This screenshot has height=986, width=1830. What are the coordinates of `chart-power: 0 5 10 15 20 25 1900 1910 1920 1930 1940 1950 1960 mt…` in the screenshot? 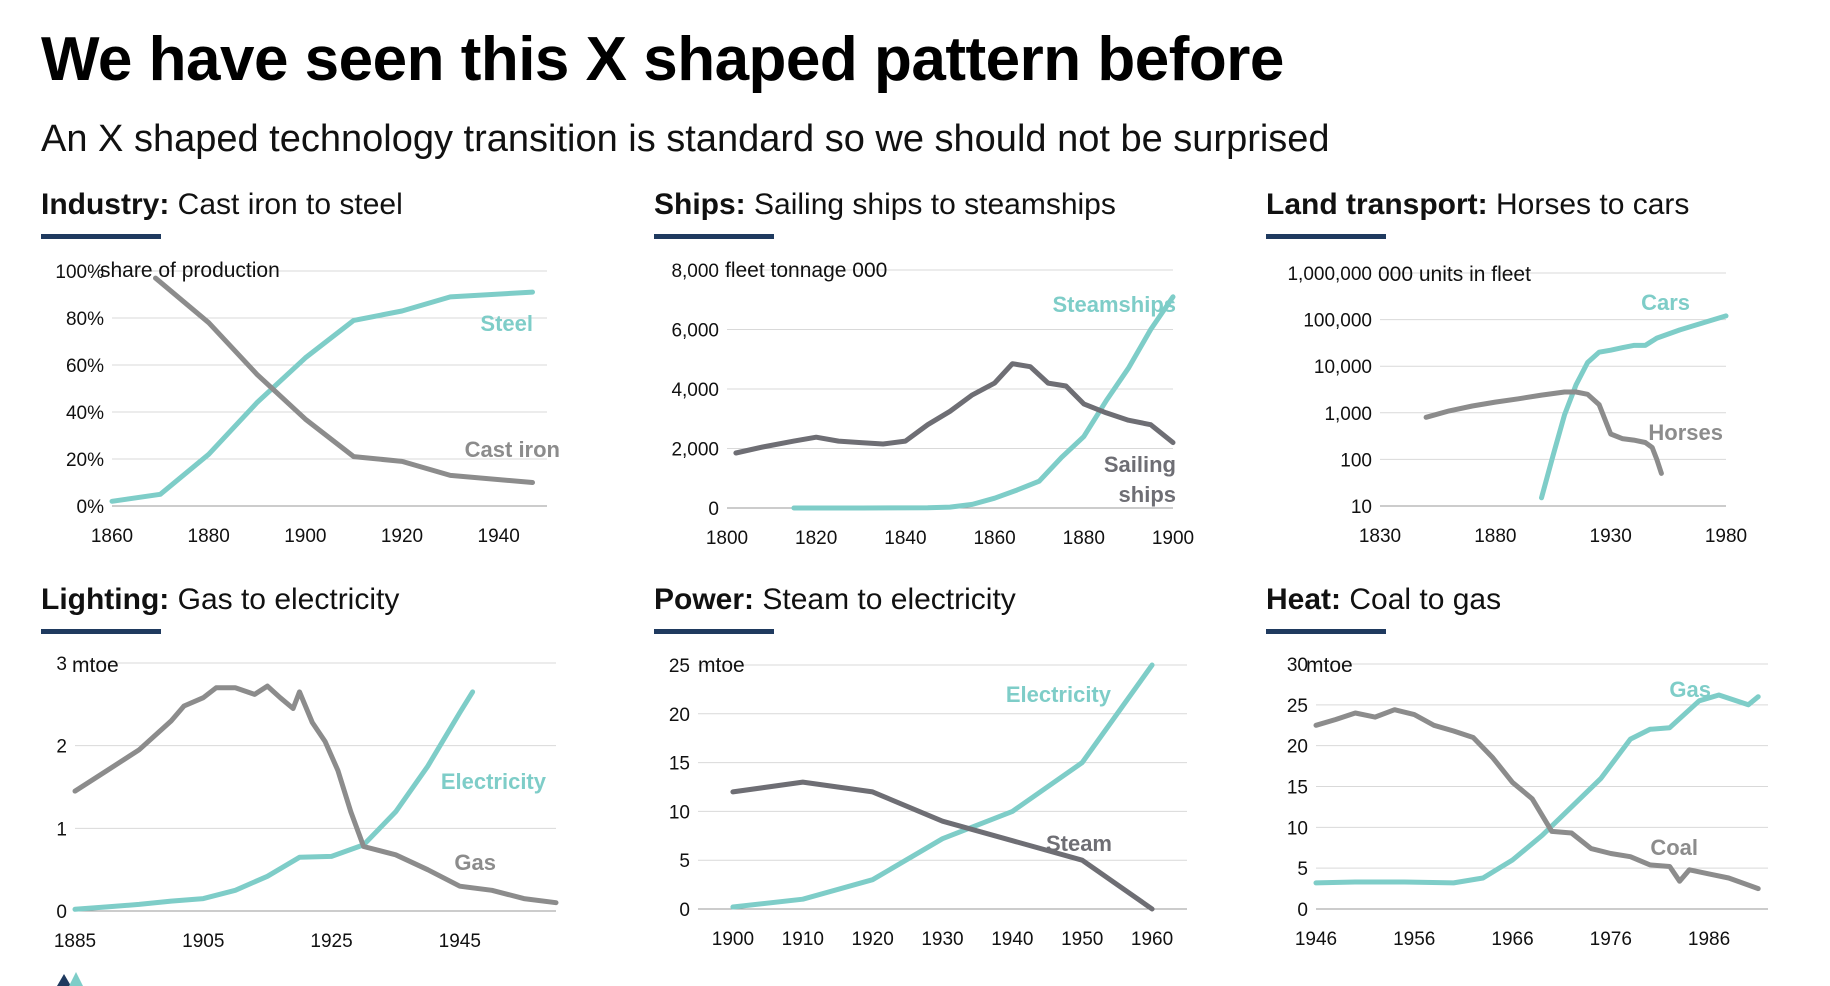 It's located at (928, 802).